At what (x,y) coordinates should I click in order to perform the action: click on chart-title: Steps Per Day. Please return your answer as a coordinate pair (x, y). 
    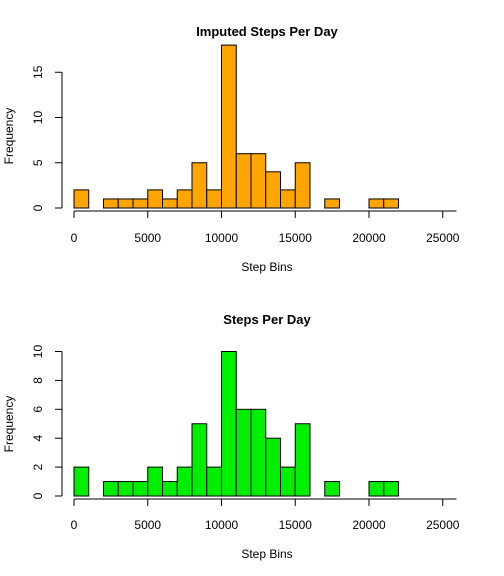
    Looking at the image, I should click on (267, 319).